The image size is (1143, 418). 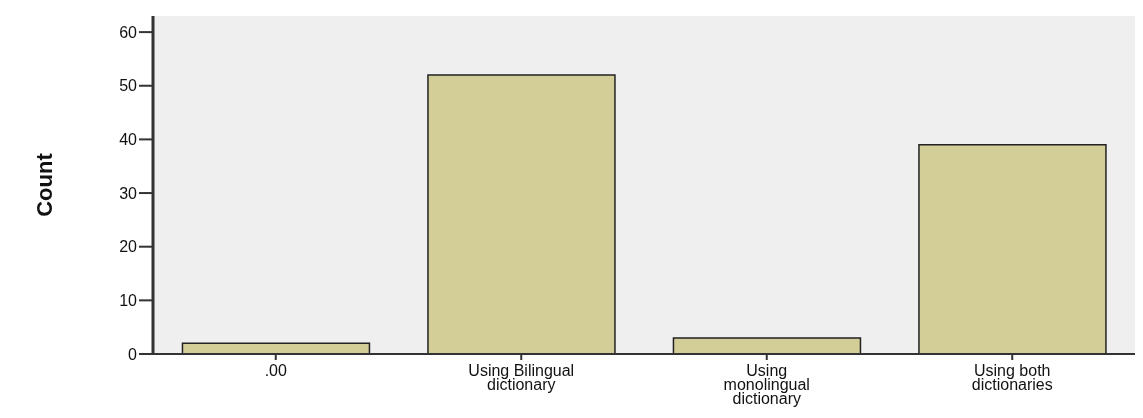 I want to click on y-axis-title: Count, so click(x=44, y=184).